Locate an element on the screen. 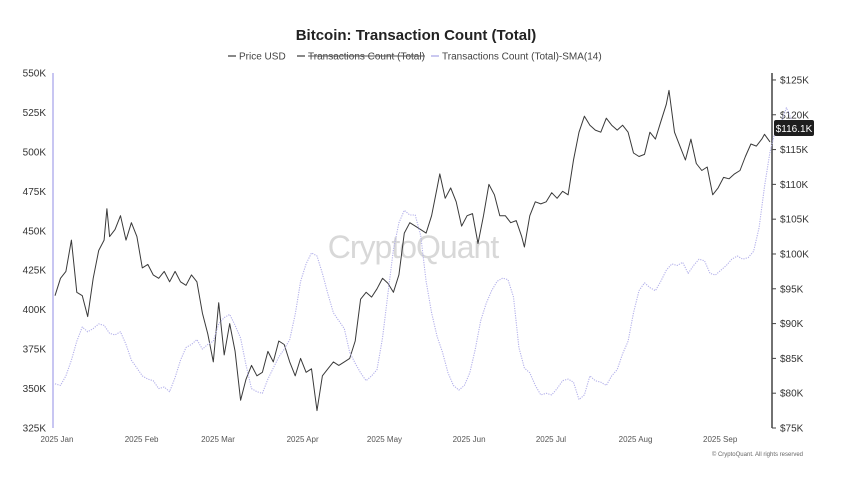  y-right-tick-label: $80K is located at coordinates (792, 394).